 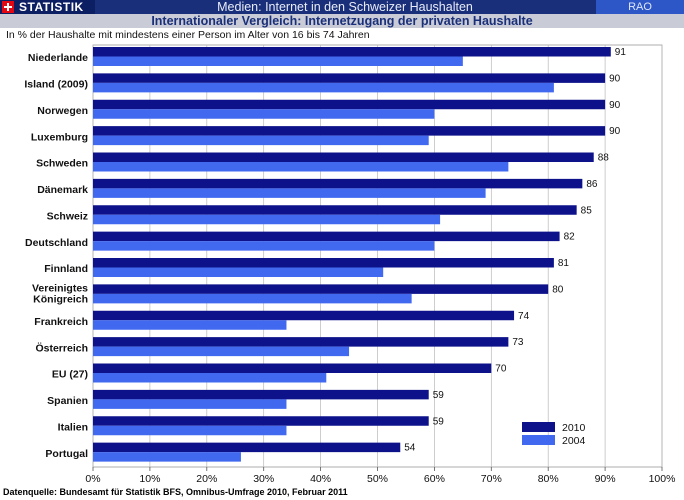 What do you see at coordinates (518, 342) in the screenshot?
I see `data-label: 73` at bounding box center [518, 342].